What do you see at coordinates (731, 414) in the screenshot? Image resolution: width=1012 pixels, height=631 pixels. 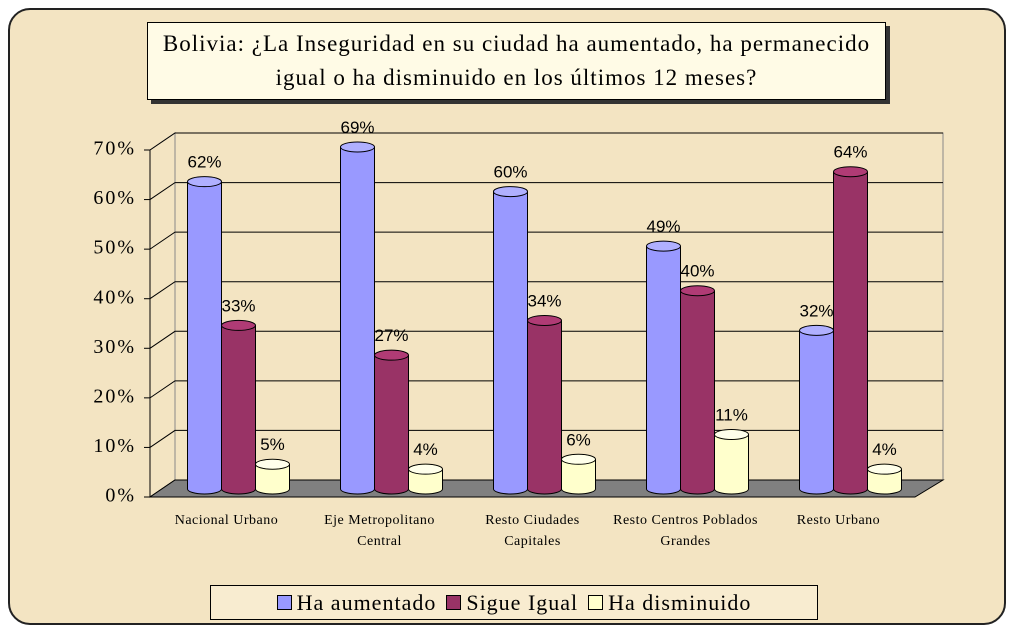 I see `data-label: 11%` at bounding box center [731, 414].